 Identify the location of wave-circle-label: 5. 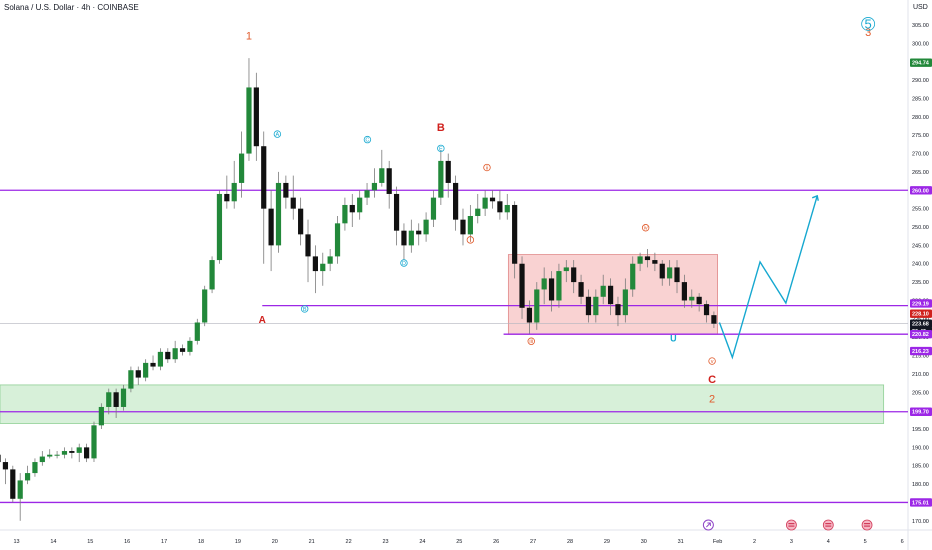
(868, 23).